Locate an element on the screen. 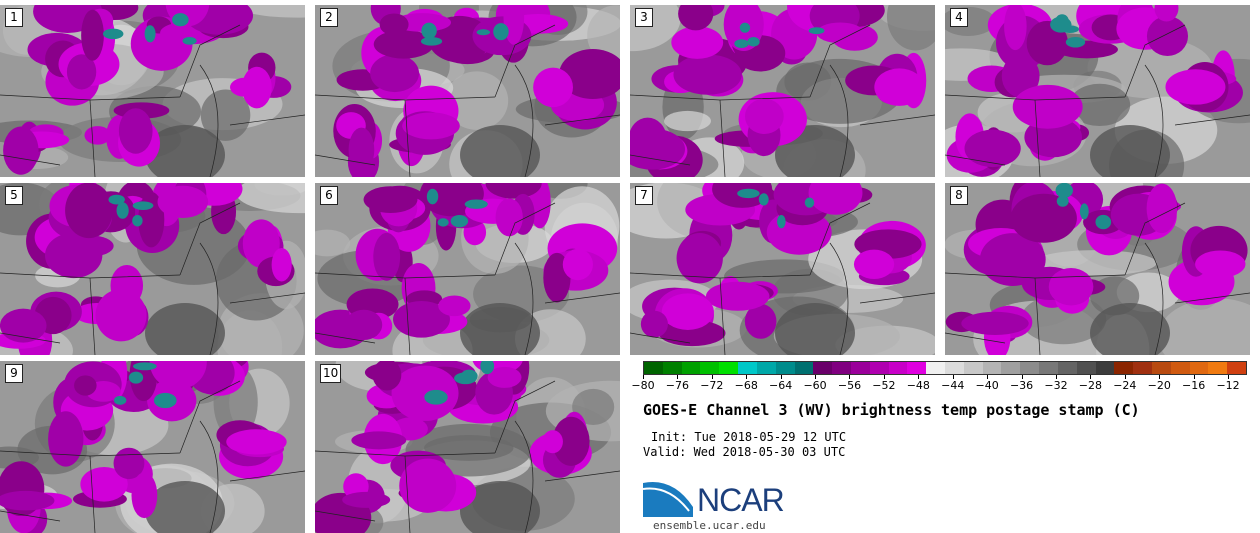  ncar-logo-text: NCAR is located at coordinates (741, 500).